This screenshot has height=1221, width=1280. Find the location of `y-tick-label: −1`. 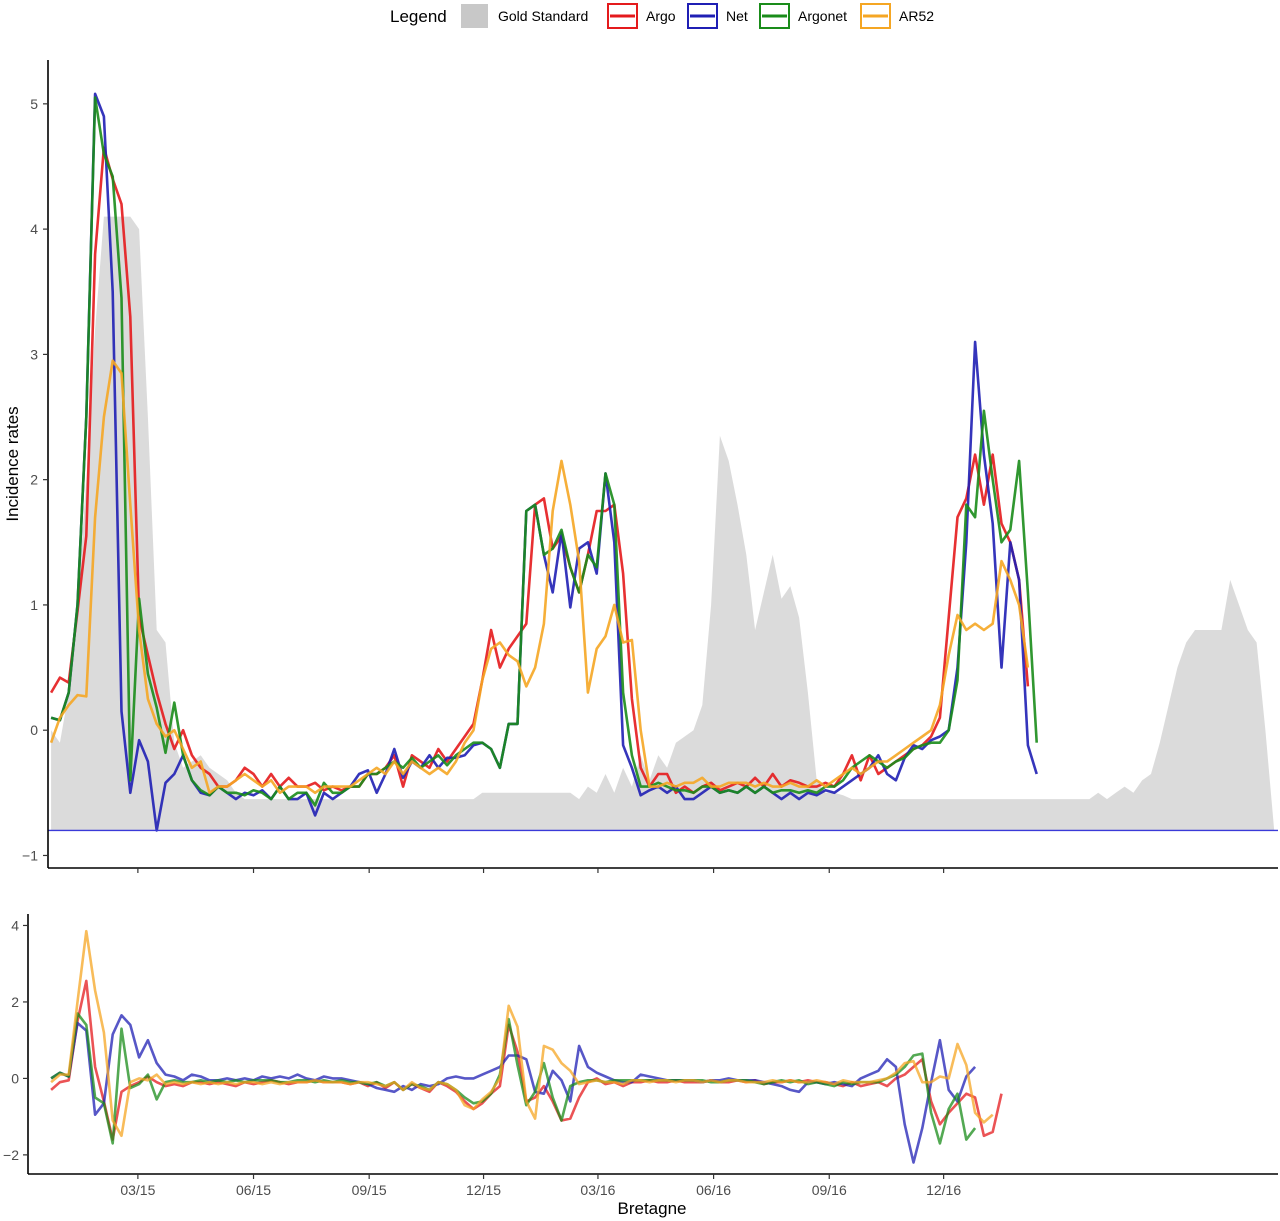

y-tick-label: −1 is located at coordinates (30, 855).